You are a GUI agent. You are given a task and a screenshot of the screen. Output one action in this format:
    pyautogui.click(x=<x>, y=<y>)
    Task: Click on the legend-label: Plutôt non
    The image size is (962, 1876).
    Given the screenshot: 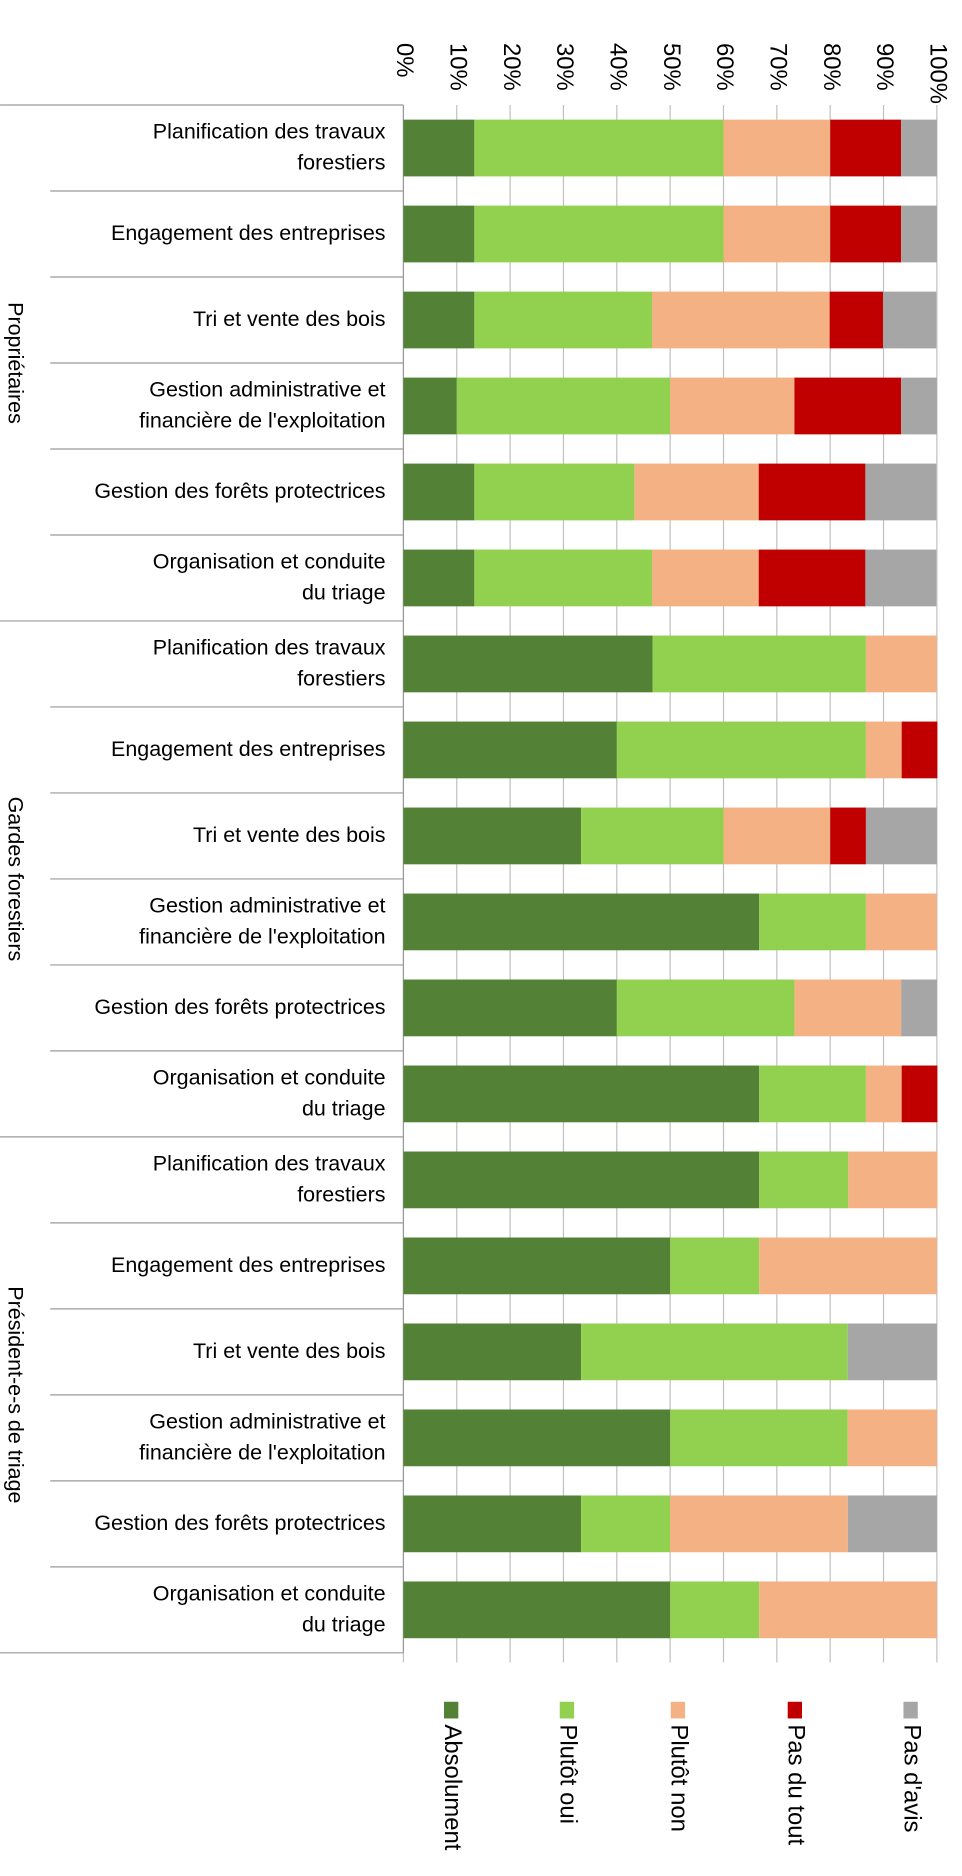 What is the action you would take?
    pyautogui.click(x=679, y=1777)
    